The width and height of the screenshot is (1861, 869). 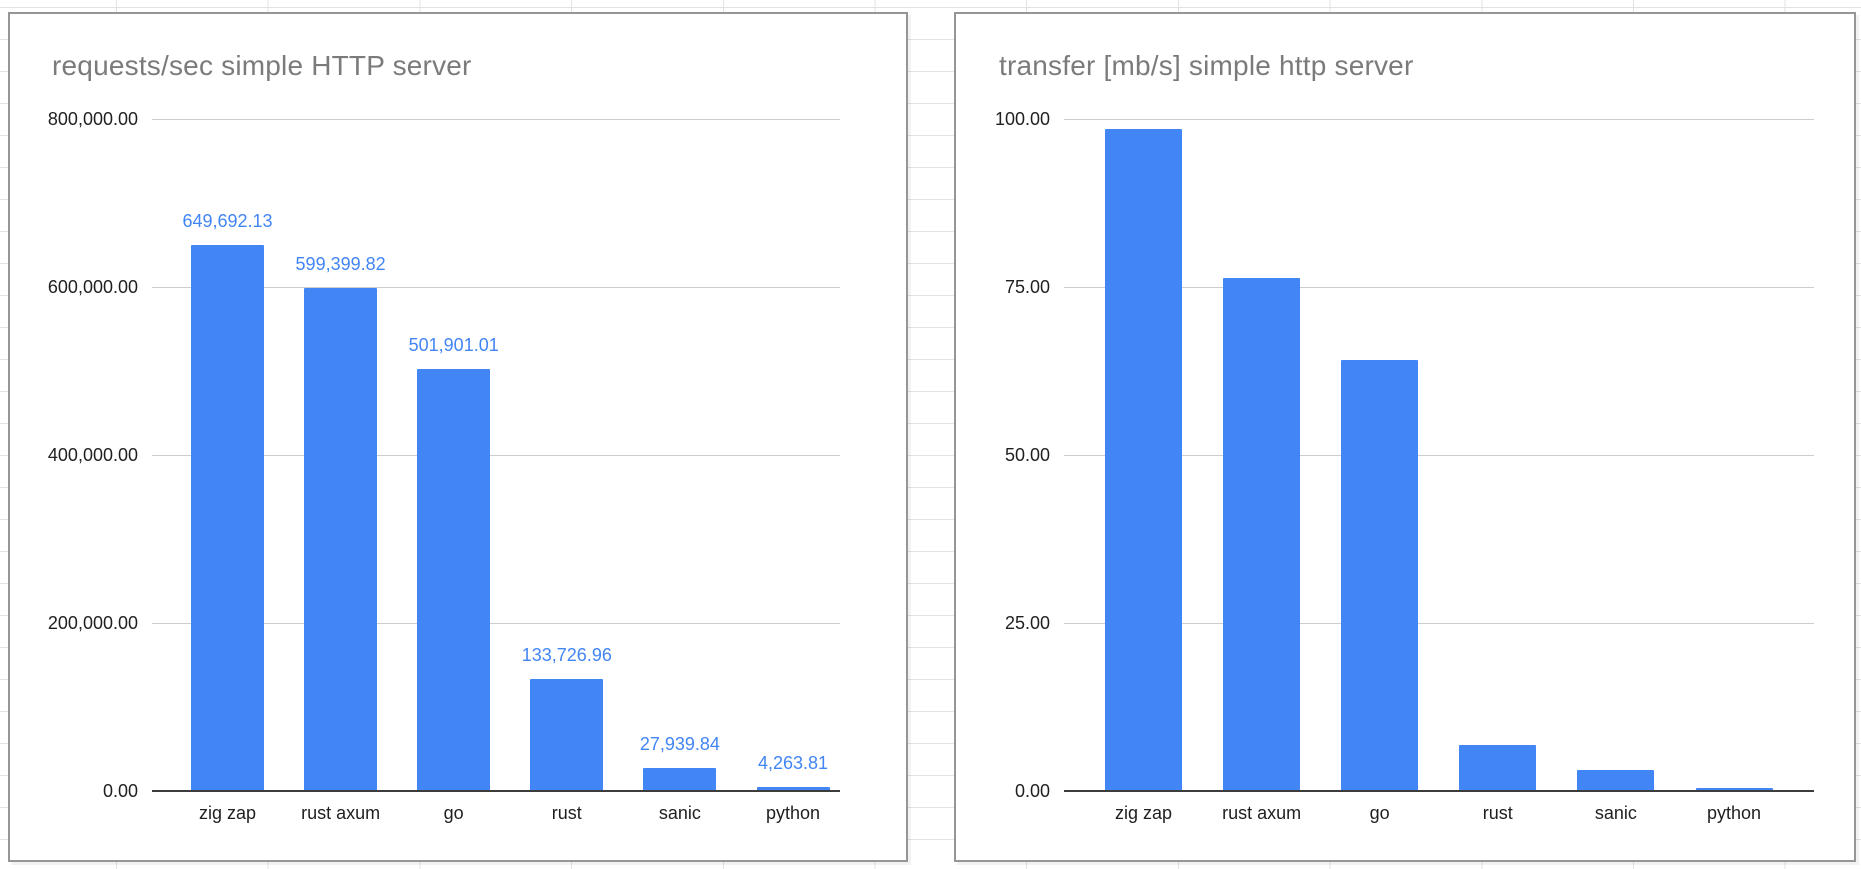 I want to click on y-axis-tick-label: 75.00, so click(x=1027, y=287).